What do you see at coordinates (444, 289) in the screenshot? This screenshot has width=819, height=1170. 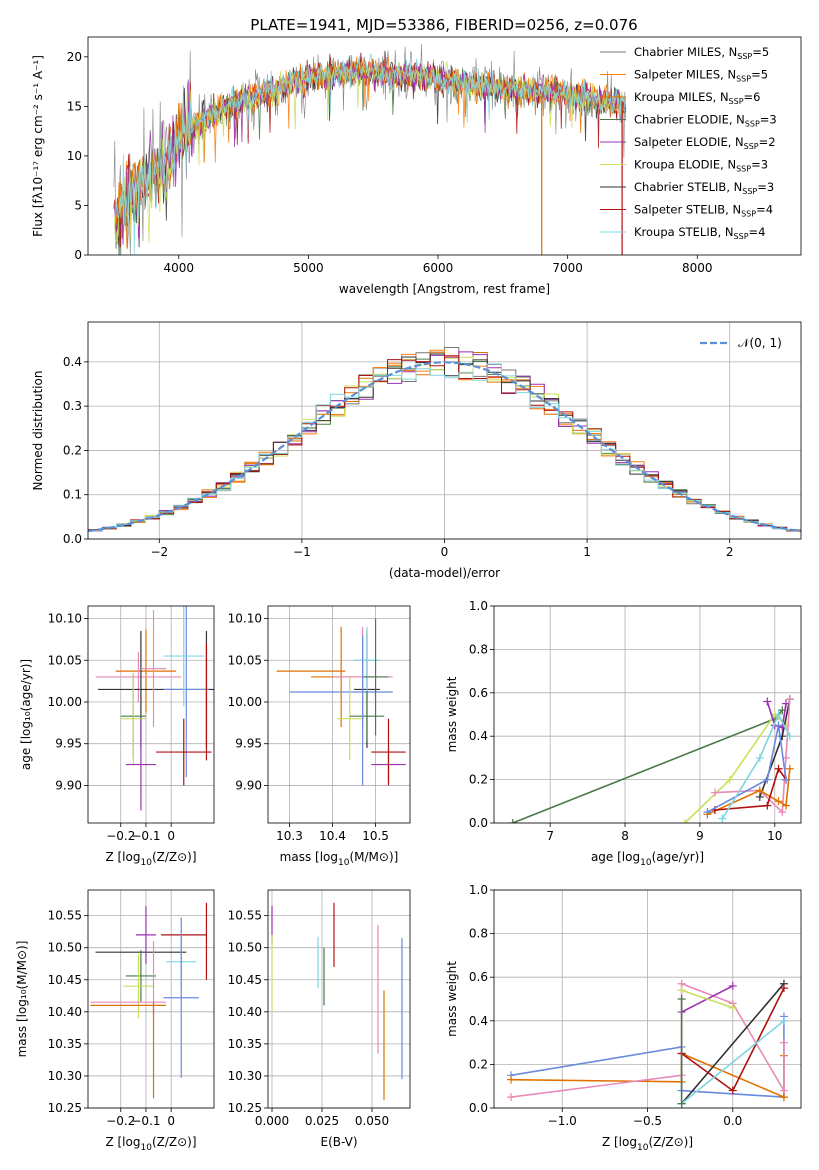 I see `x-axis-label: wavelength [Angstrom, rest frame]` at bounding box center [444, 289].